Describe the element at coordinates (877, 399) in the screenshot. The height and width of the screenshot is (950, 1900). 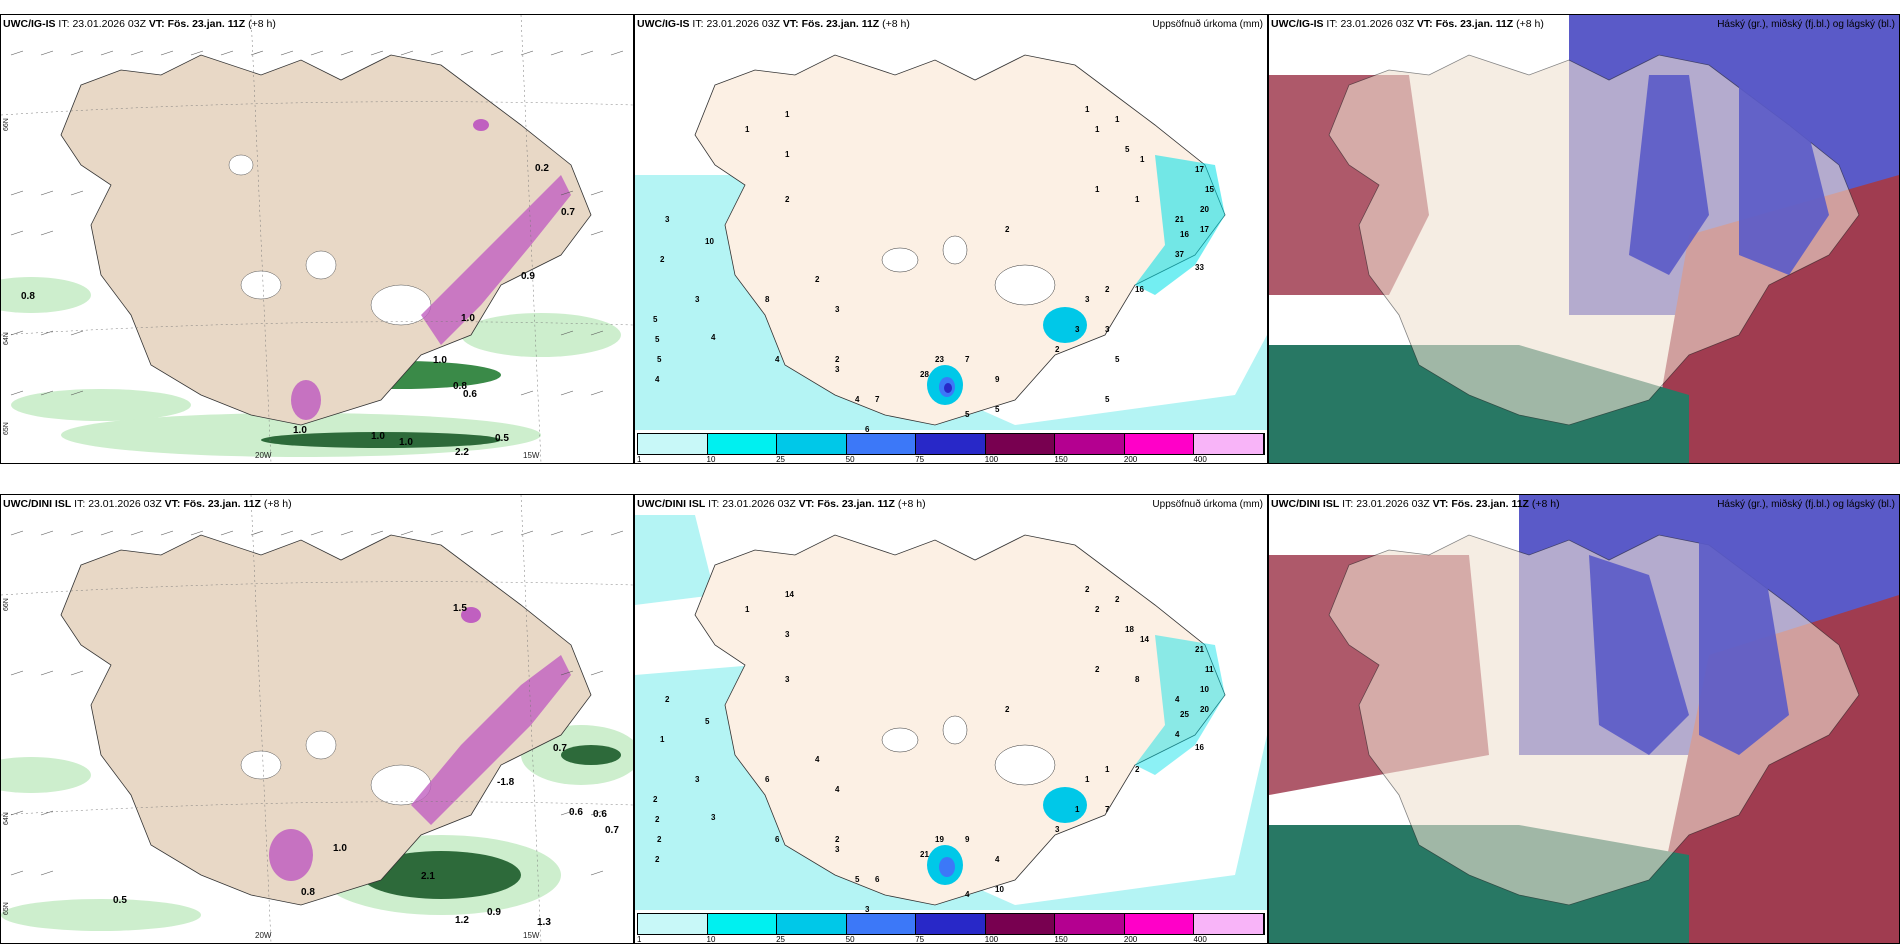
I see `precip-value: 7` at that location.